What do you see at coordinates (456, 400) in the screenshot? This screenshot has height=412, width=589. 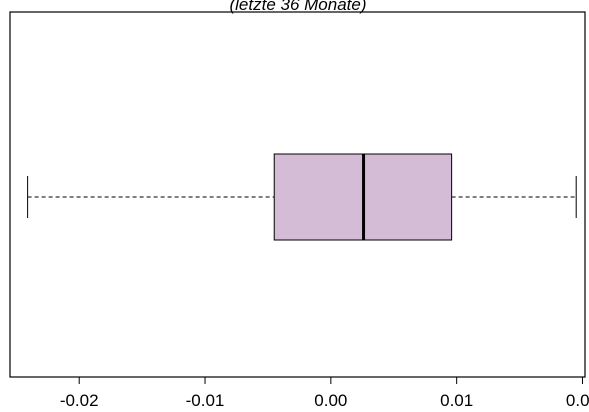 I see `x-tick-label: 0.01` at bounding box center [456, 400].